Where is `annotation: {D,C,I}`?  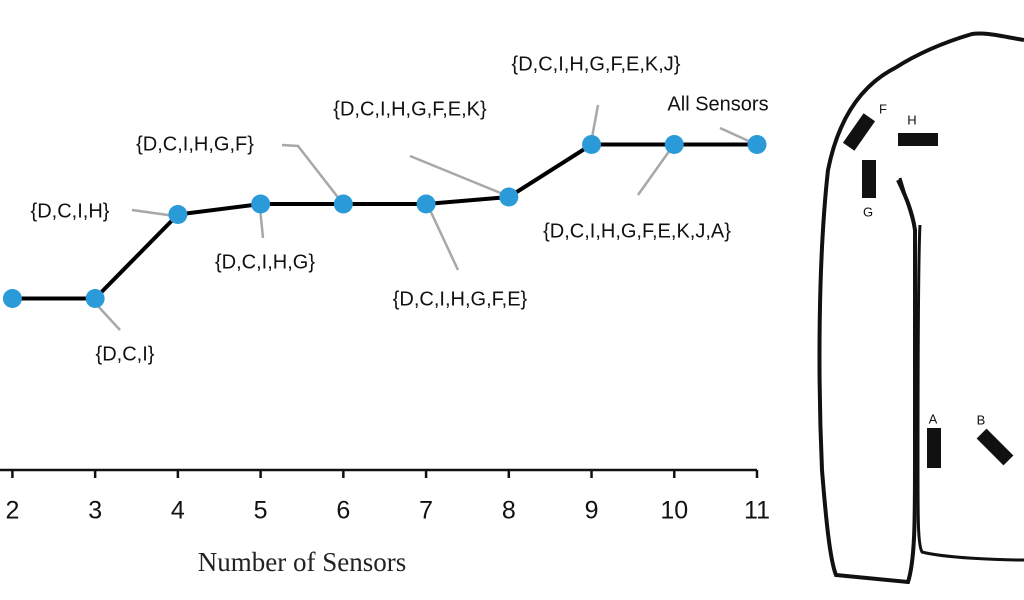 annotation: {D,C,I} is located at coordinates (125, 354).